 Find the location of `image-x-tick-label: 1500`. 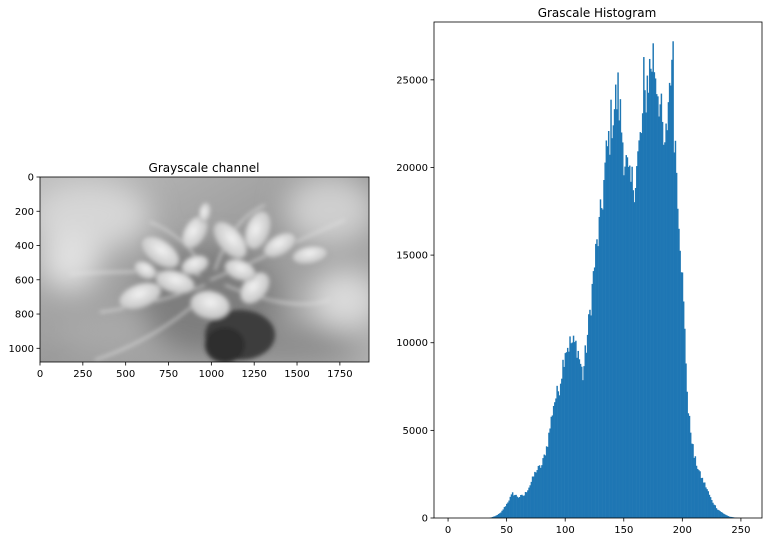

image-x-tick-label: 1500 is located at coordinates (296, 374).